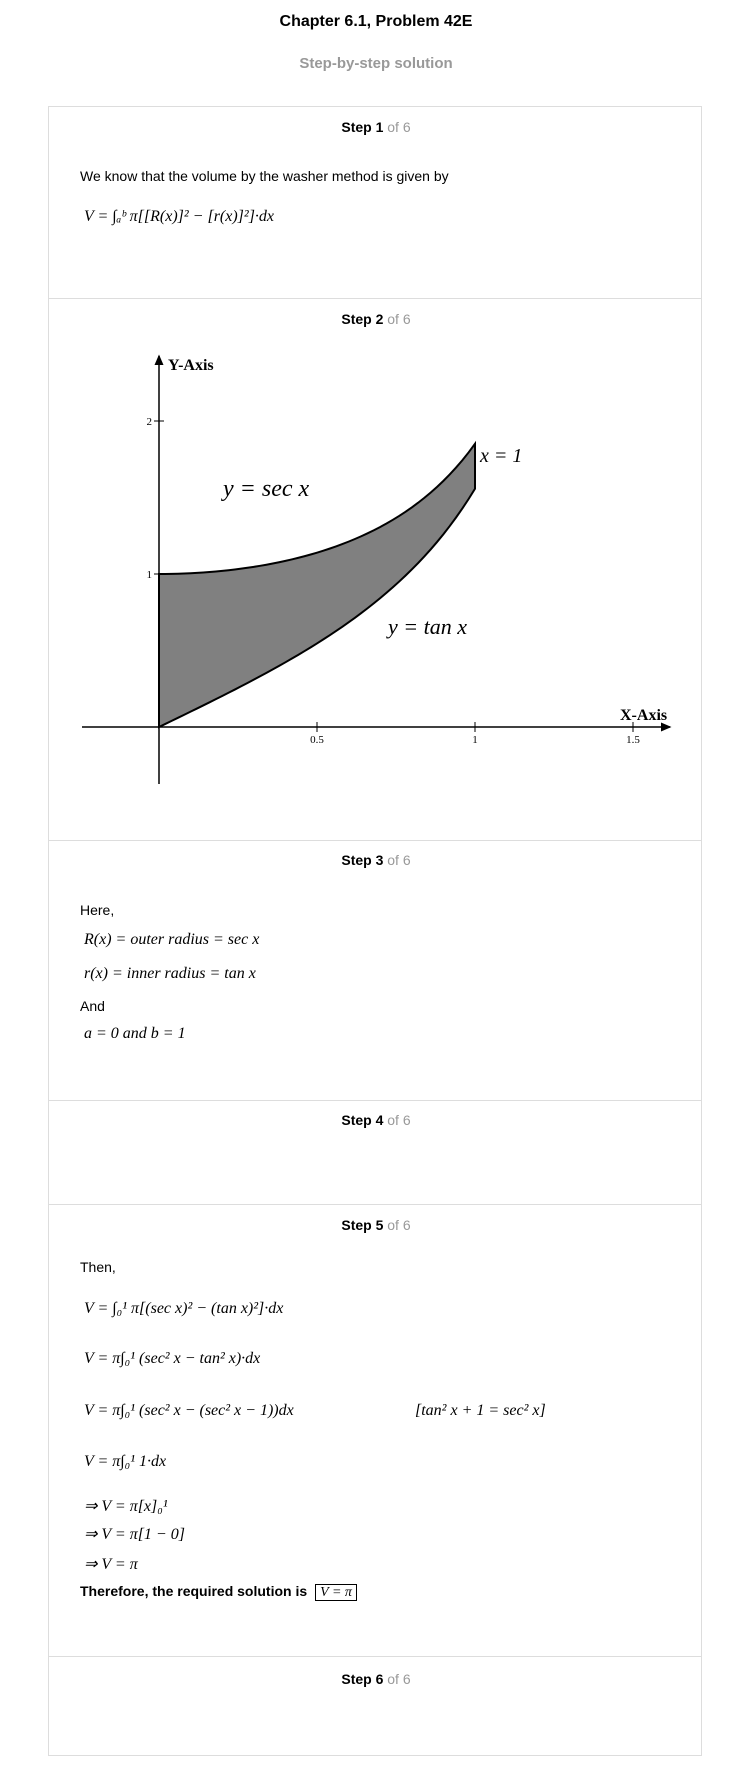 The height and width of the screenshot is (1781, 752). I want to click on formula: a = 0 and b = 1, so click(135, 1033).